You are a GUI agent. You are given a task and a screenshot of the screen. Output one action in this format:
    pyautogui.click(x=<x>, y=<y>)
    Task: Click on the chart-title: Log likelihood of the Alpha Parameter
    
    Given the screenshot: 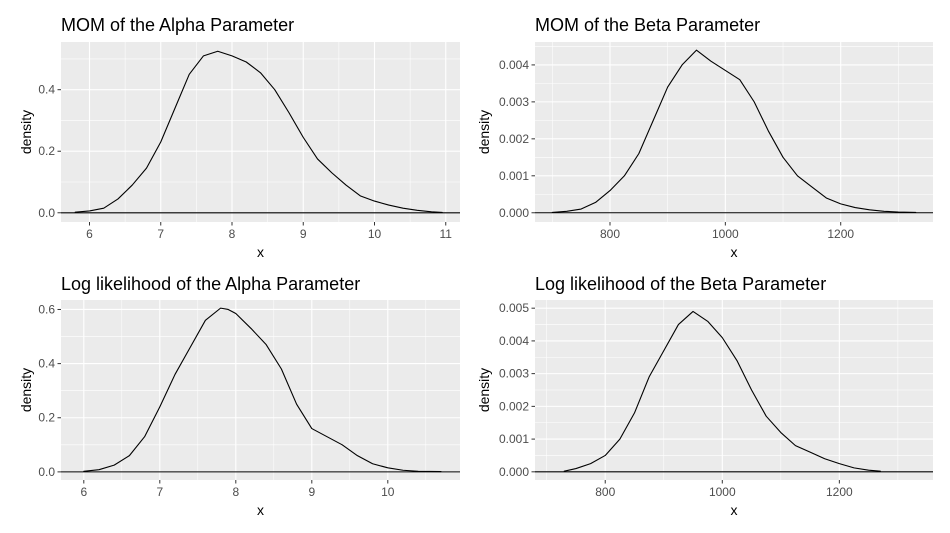 What is the action you would take?
    pyautogui.click(x=210, y=284)
    